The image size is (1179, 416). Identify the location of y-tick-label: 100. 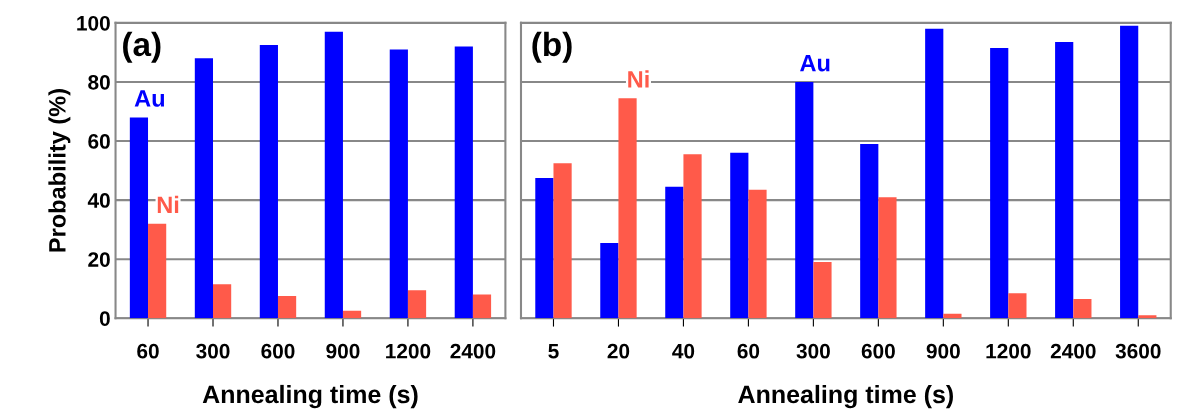
(93, 23).